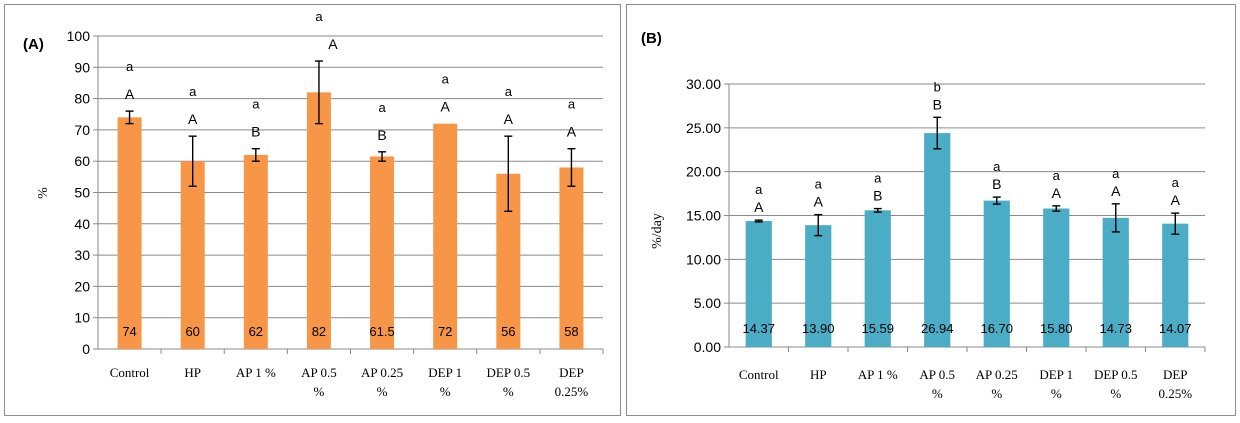 Image resolution: width=1240 pixels, height=423 pixels. What do you see at coordinates (571, 331) in the screenshot?
I see `data-label: 58` at bounding box center [571, 331].